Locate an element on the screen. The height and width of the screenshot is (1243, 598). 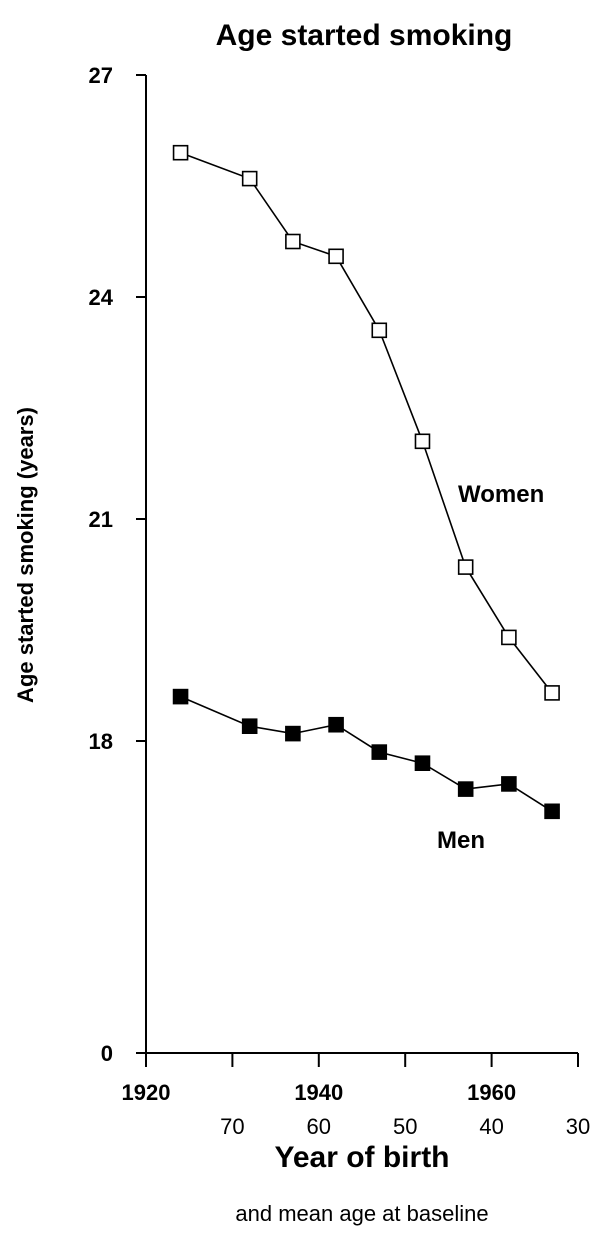
y-tick-label: 24 is located at coordinates (101, 297).